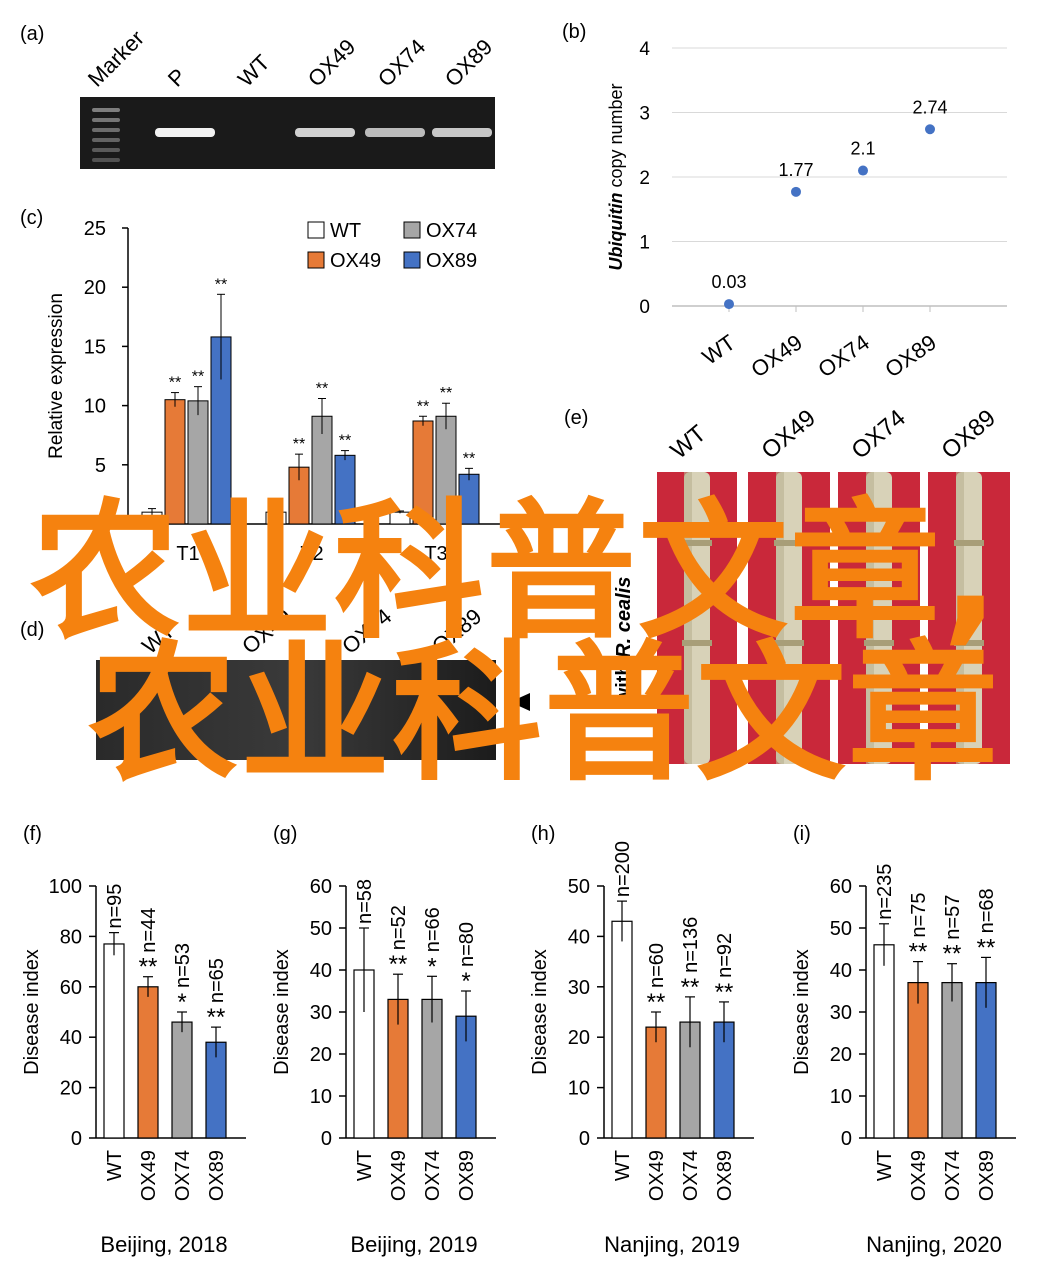  What do you see at coordinates (576, 418) in the screenshot?
I see `panel-e-label: (e)` at bounding box center [576, 418].